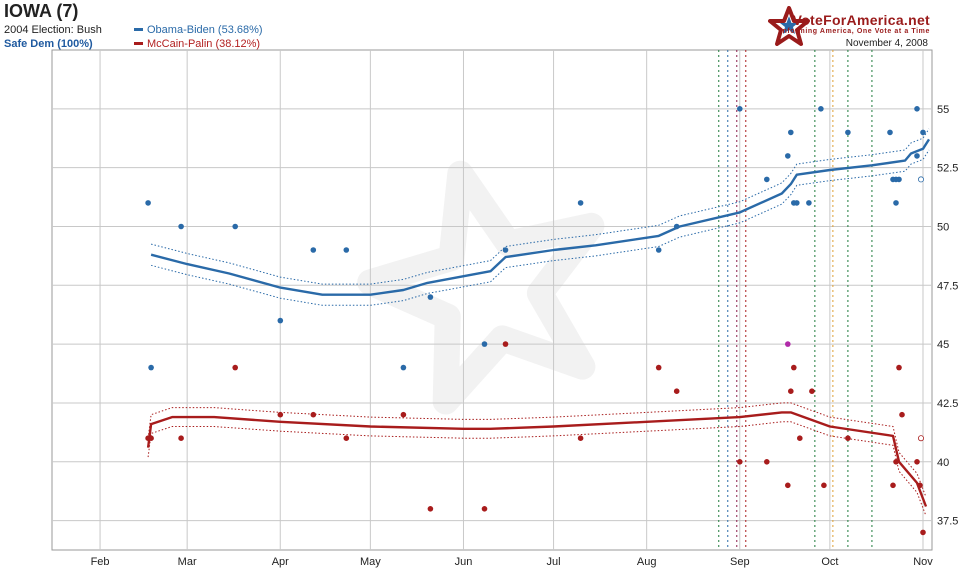 The image size is (980, 580). What do you see at coordinates (280, 562) in the screenshot?
I see `x-tick-label: Apr` at bounding box center [280, 562].